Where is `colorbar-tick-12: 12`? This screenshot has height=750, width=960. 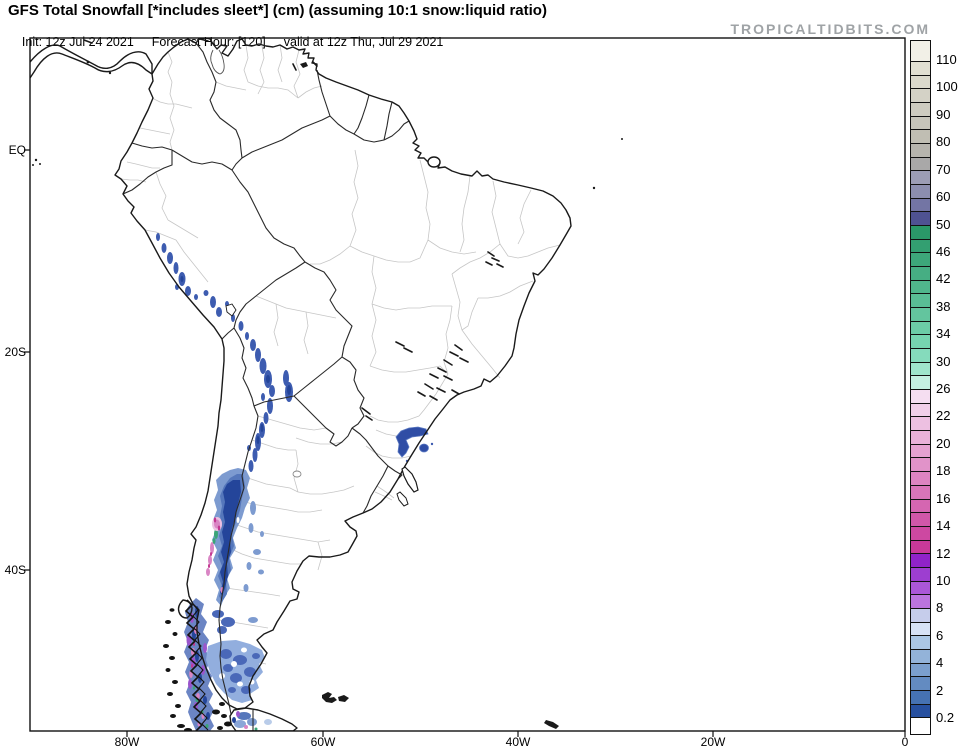
colorbar-tick-12: 12 is located at coordinates (943, 553).